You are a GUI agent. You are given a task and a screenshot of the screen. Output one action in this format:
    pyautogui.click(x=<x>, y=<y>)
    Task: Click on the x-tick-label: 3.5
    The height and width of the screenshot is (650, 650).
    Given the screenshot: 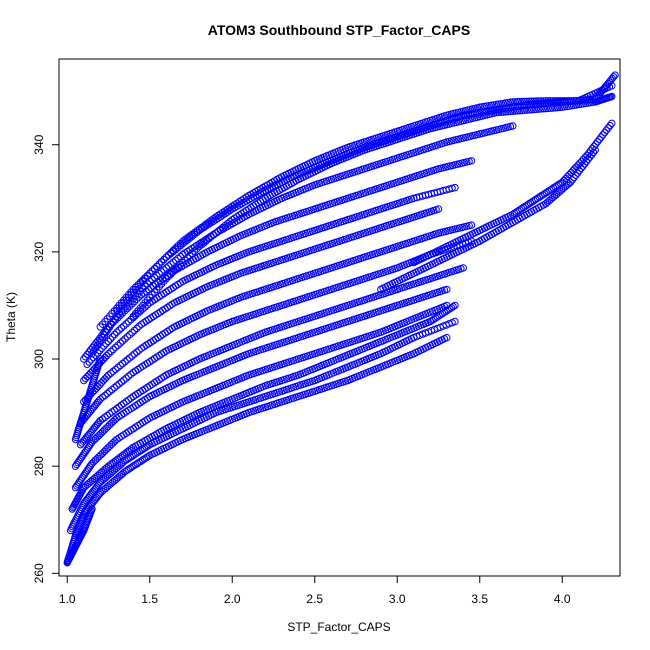 What is the action you would take?
    pyautogui.click(x=479, y=599)
    